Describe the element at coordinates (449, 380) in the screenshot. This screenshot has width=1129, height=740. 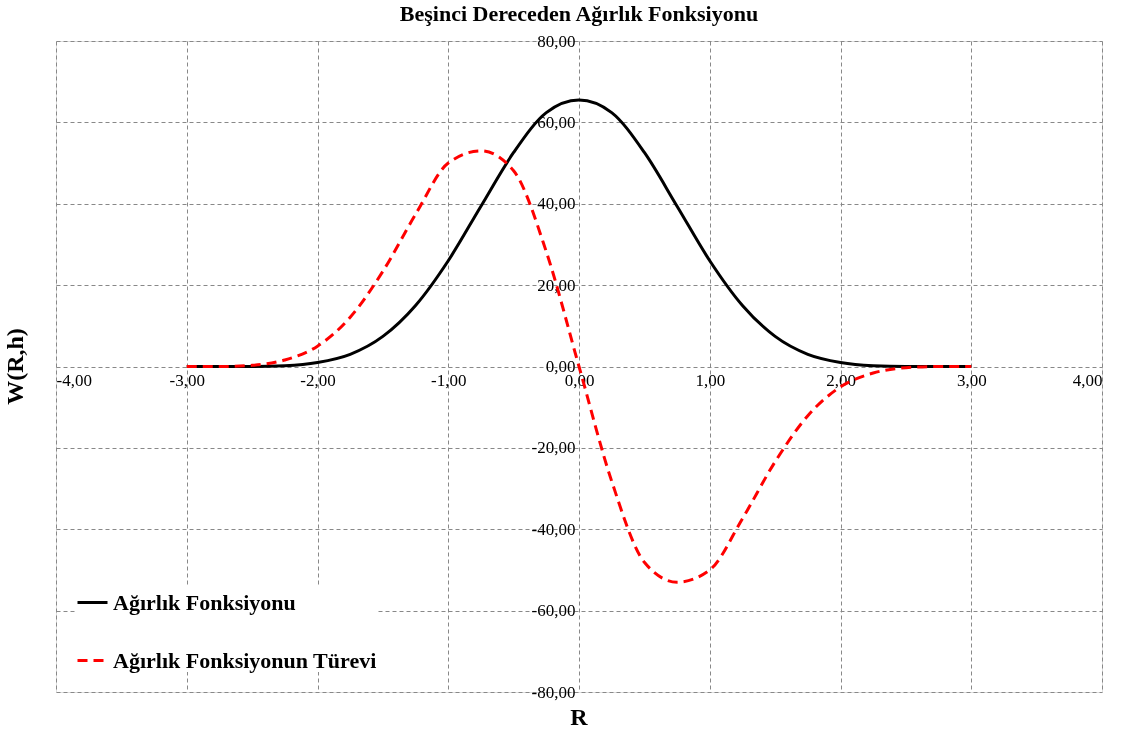
I see `x-tick-label: -1,00` at that location.